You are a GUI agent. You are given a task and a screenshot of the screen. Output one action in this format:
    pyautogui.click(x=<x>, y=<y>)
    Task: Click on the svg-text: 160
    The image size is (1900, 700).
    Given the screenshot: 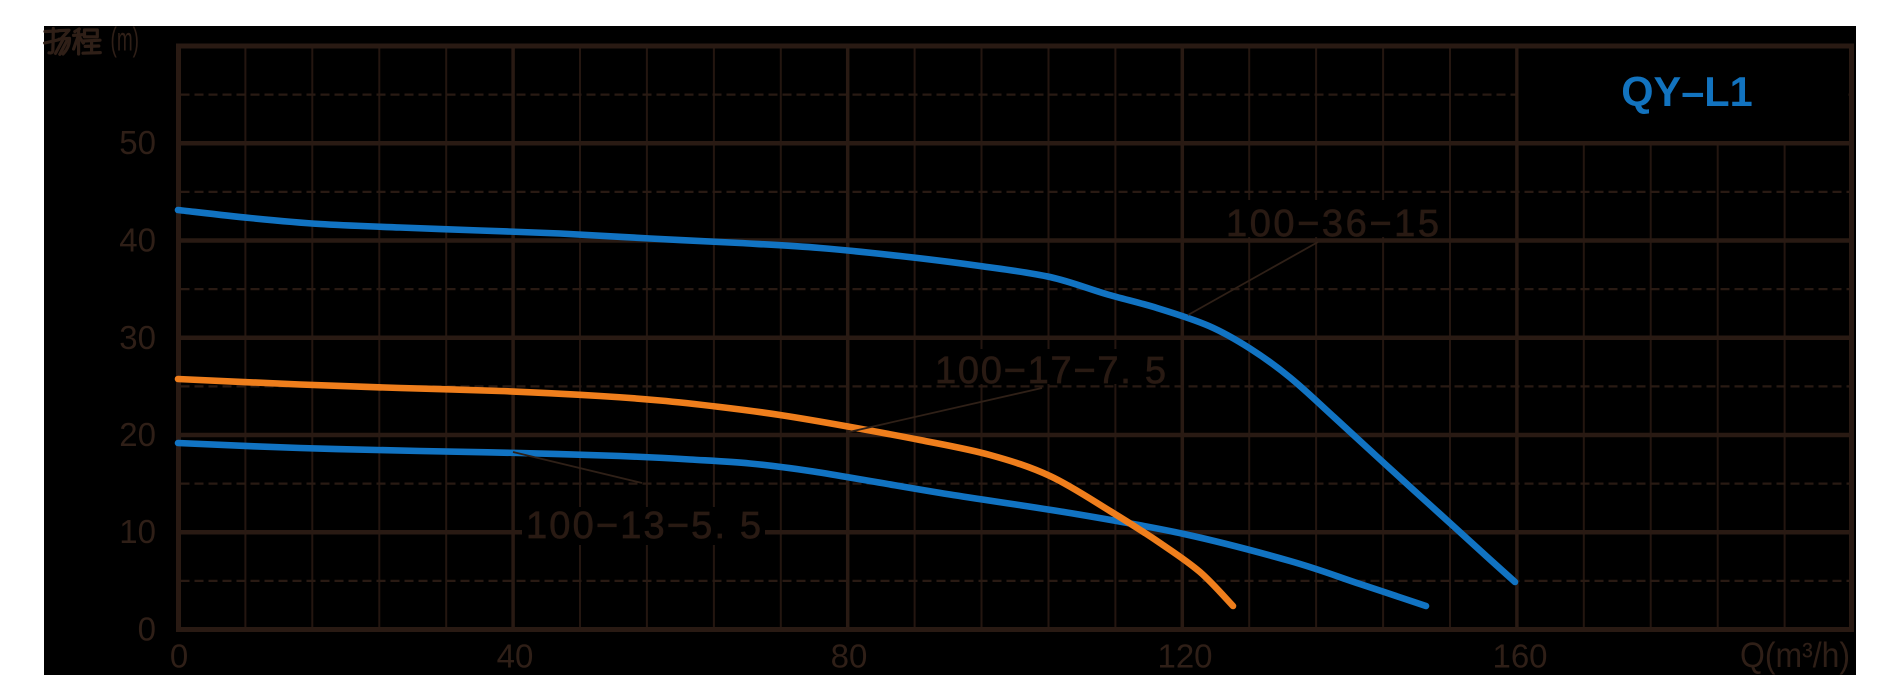 What is the action you would take?
    pyautogui.click(x=1519, y=656)
    